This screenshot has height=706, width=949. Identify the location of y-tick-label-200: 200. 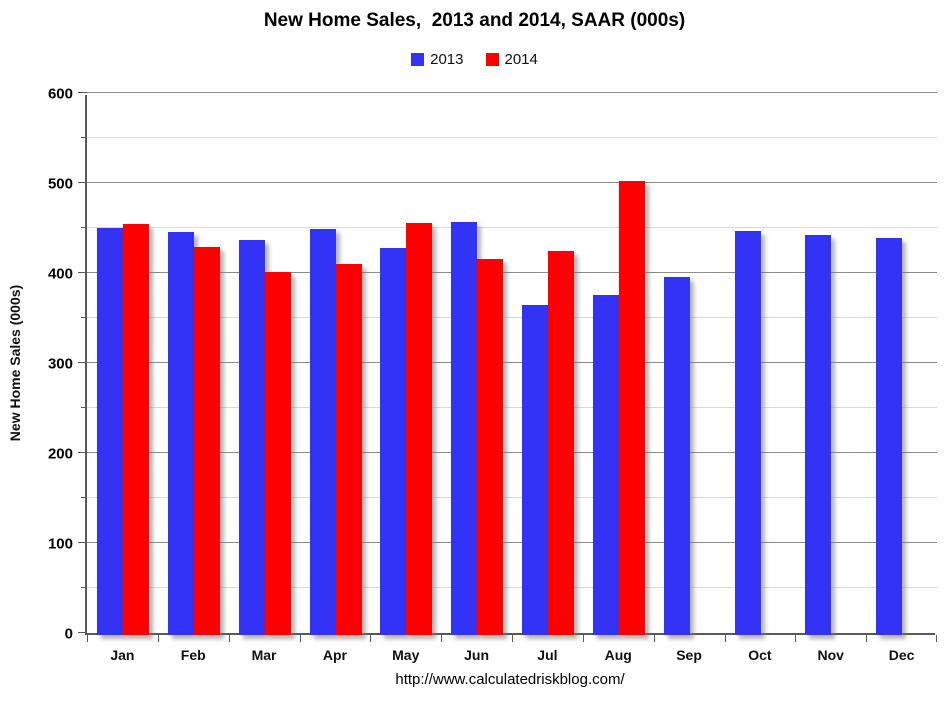
(60, 454).